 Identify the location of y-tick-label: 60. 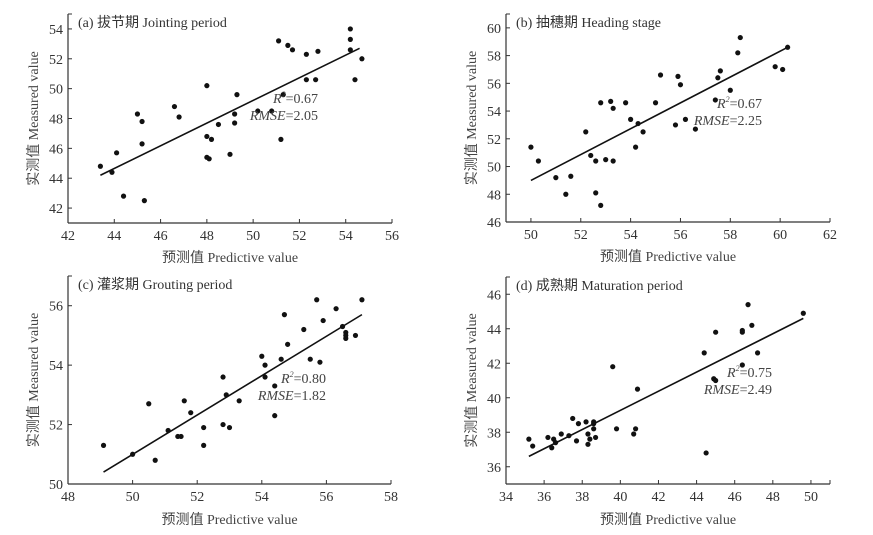
(494, 29).